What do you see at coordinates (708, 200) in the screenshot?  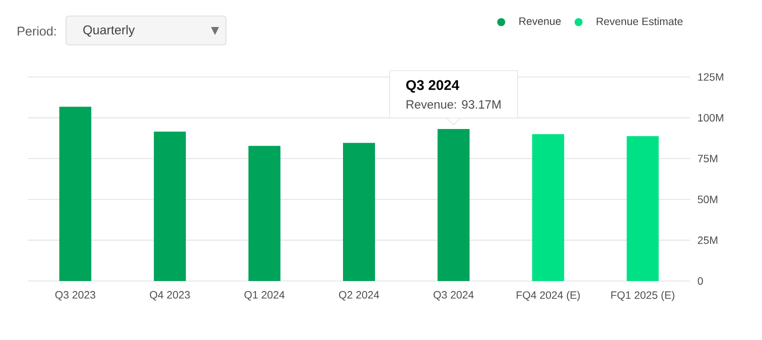 I see `y-tick-label: 50M` at bounding box center [708, 200].